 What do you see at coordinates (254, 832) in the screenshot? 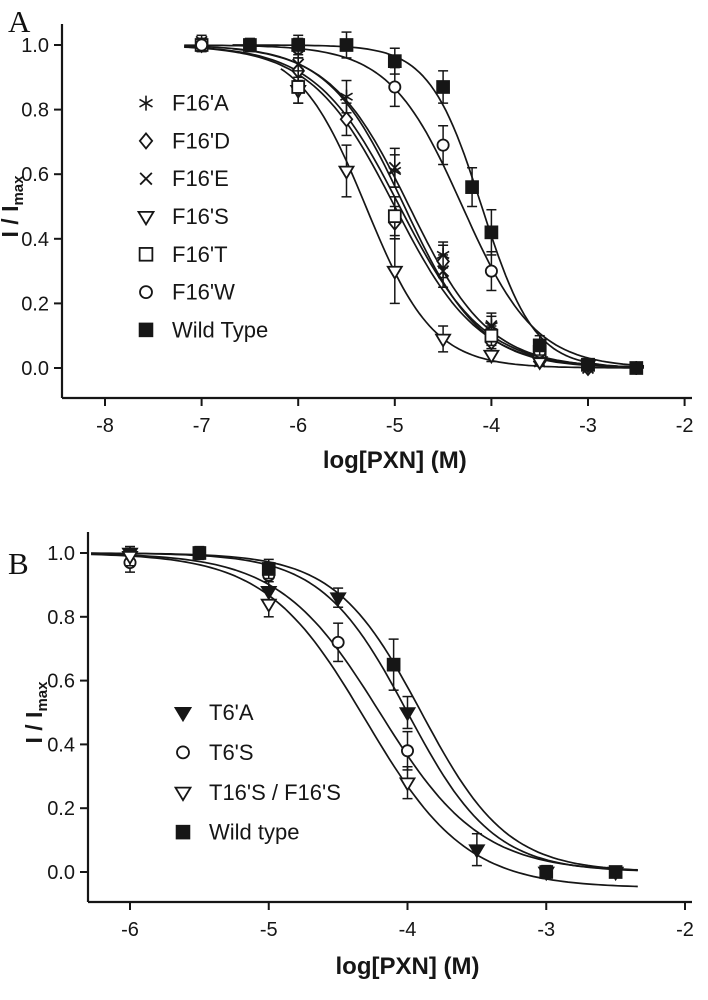
I see `legend-label-wild-type: Wild type` at bounding box center [254, 832].